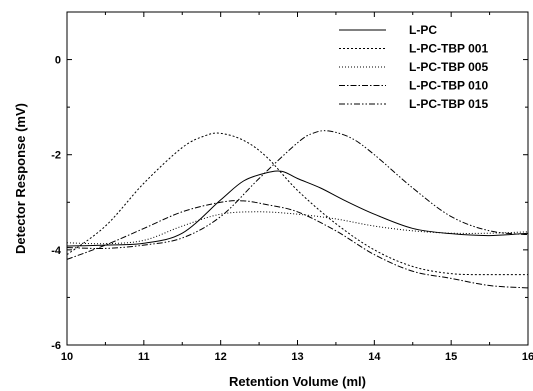 This screenshot has width=533, height=391. Describe the element at coordinates (297, 381) in the screenshot. I see `x-axis-label: Retention Volume (ml)` at that location.